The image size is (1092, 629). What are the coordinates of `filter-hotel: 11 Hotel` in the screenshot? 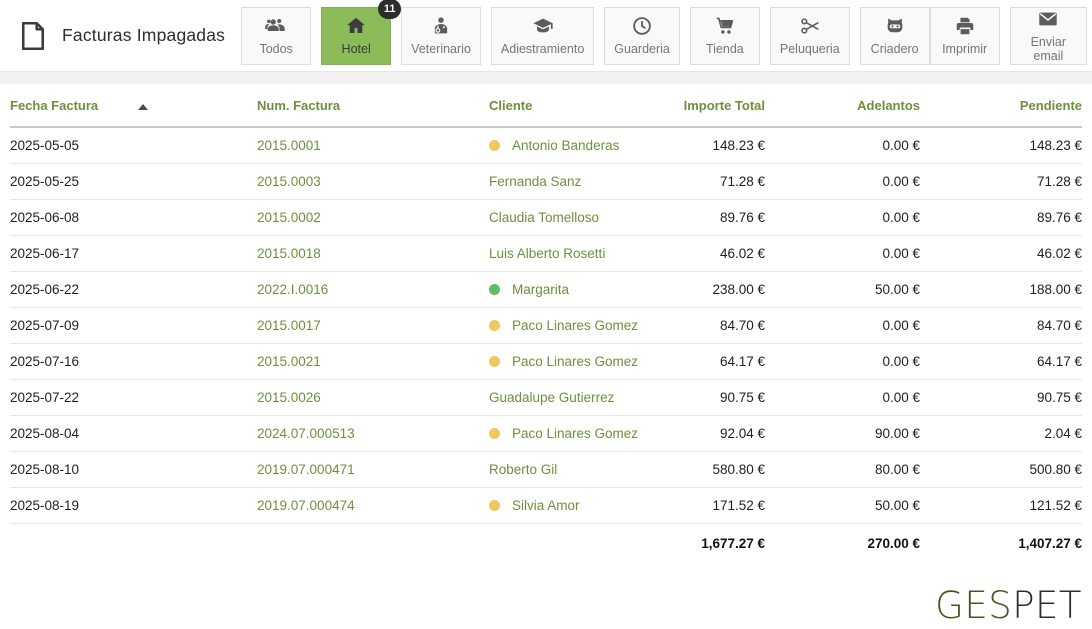 It's located at (361, 32).